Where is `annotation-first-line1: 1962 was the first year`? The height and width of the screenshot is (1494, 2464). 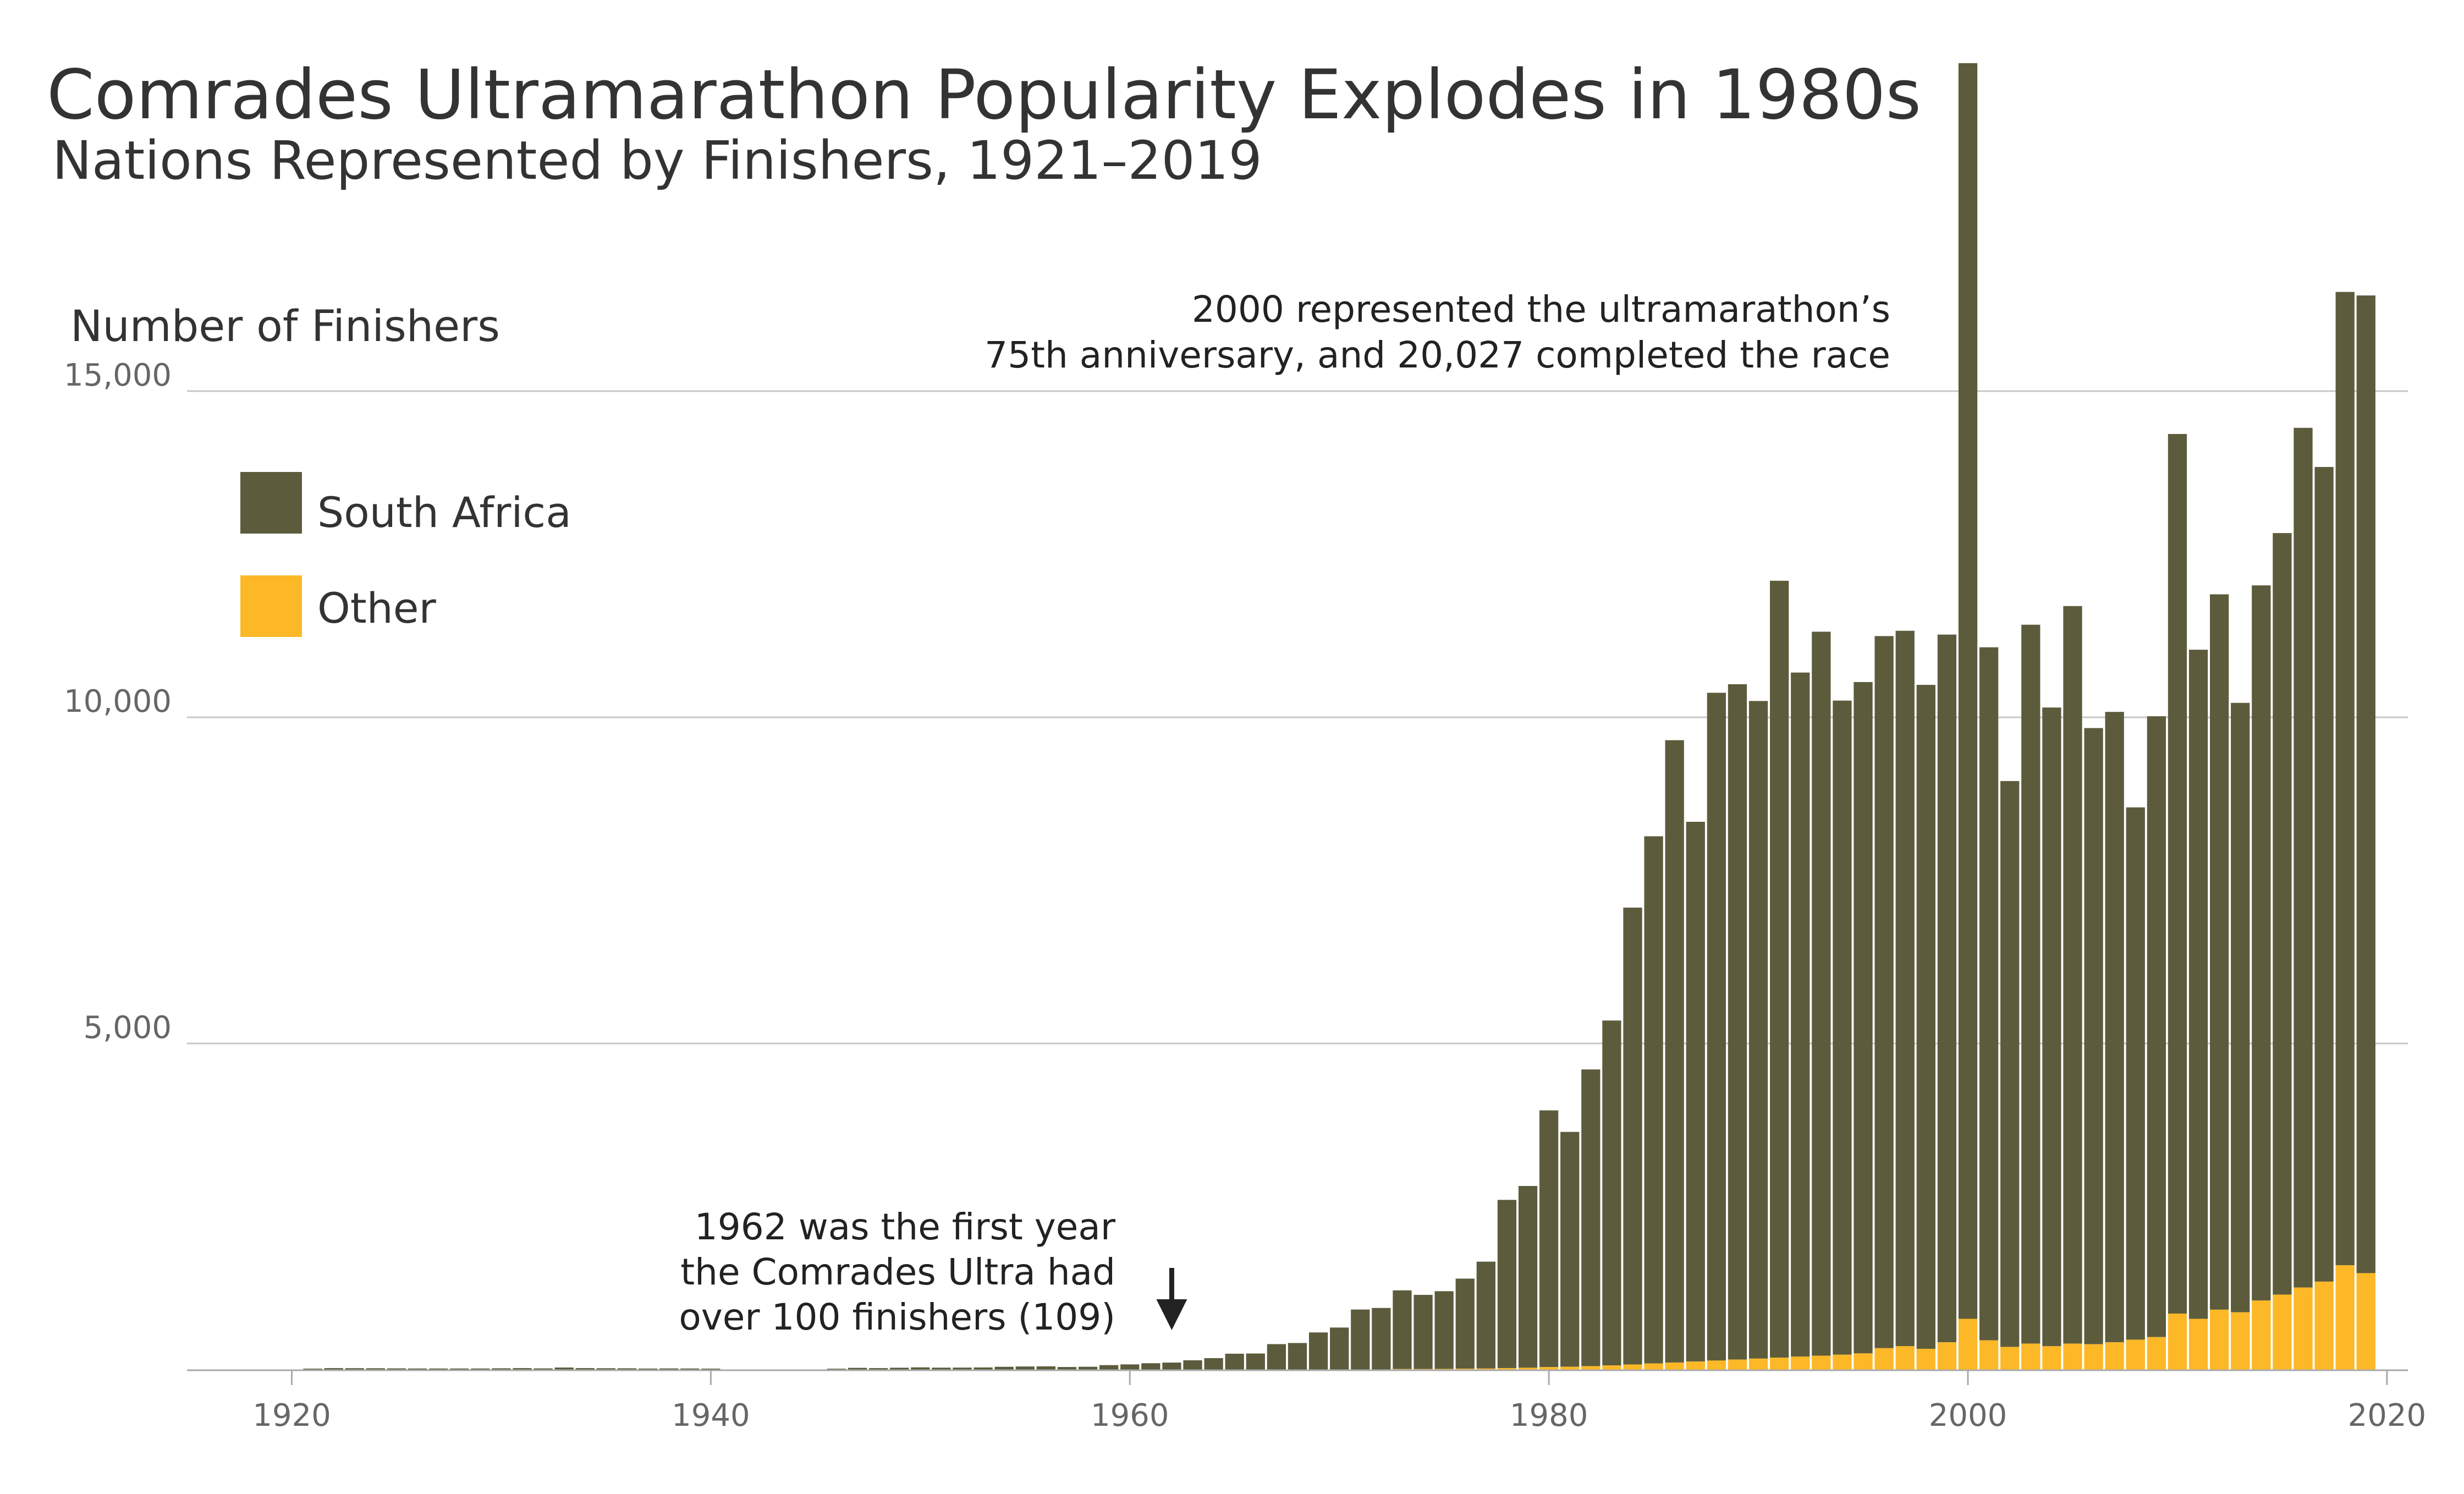
annotation-first-line1: 1962 was the first year is located at coordinates (905, 1227).